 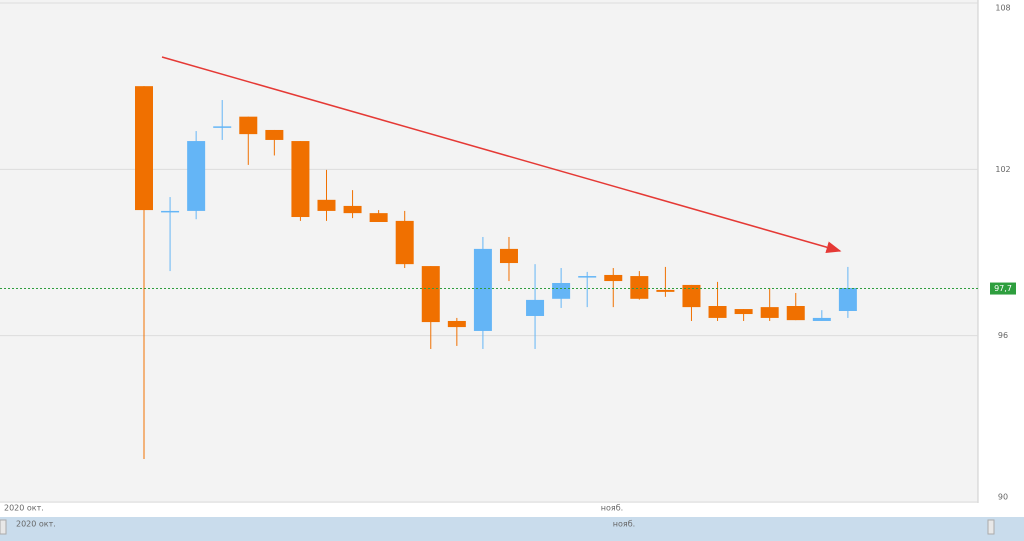 I want to click on y-axis-area, so click(x=1001, y=251).